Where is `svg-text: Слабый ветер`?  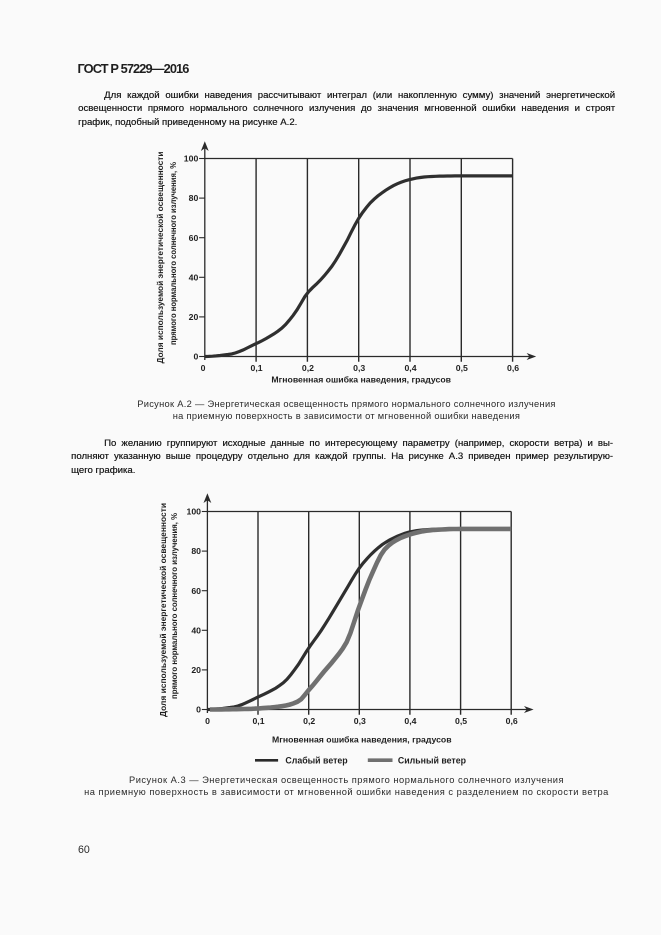
svg-text: Слабый ветер is located at coordinates (316, 761).